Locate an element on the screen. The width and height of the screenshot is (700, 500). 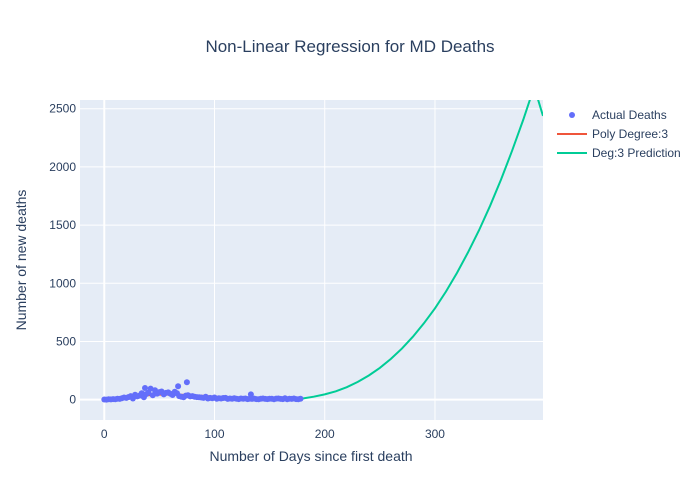
legend-item: Deg:3 Prediction is located at coordinates (619, 153).